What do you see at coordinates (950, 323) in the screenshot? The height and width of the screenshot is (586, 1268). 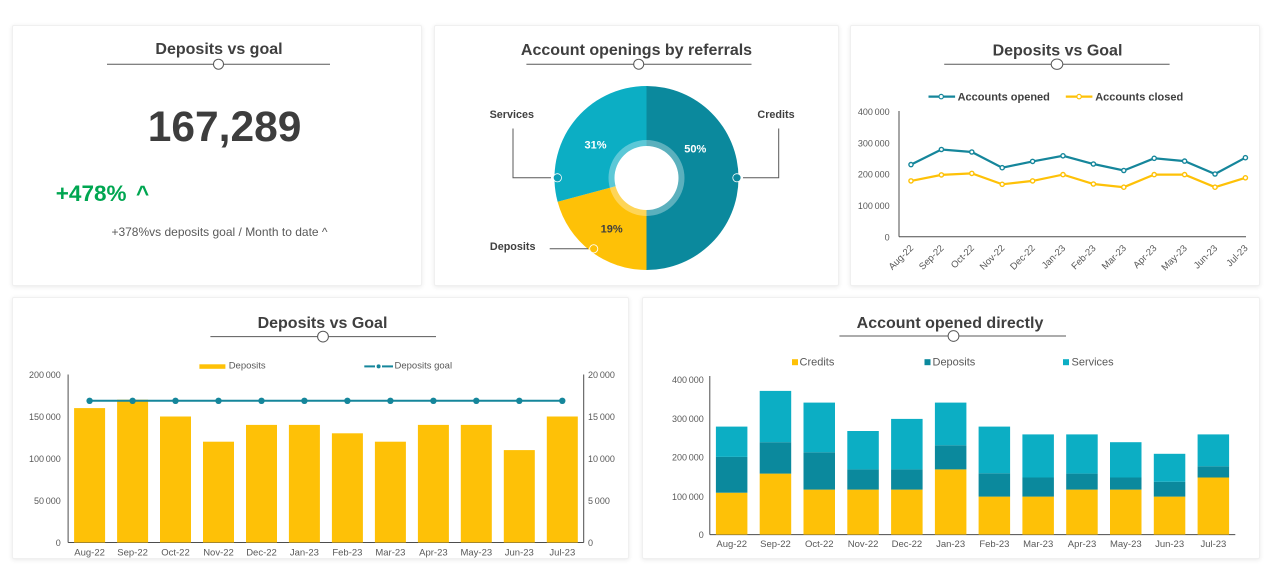 I see `svg-text: Account opened directly` at bounding box center [950, 323].